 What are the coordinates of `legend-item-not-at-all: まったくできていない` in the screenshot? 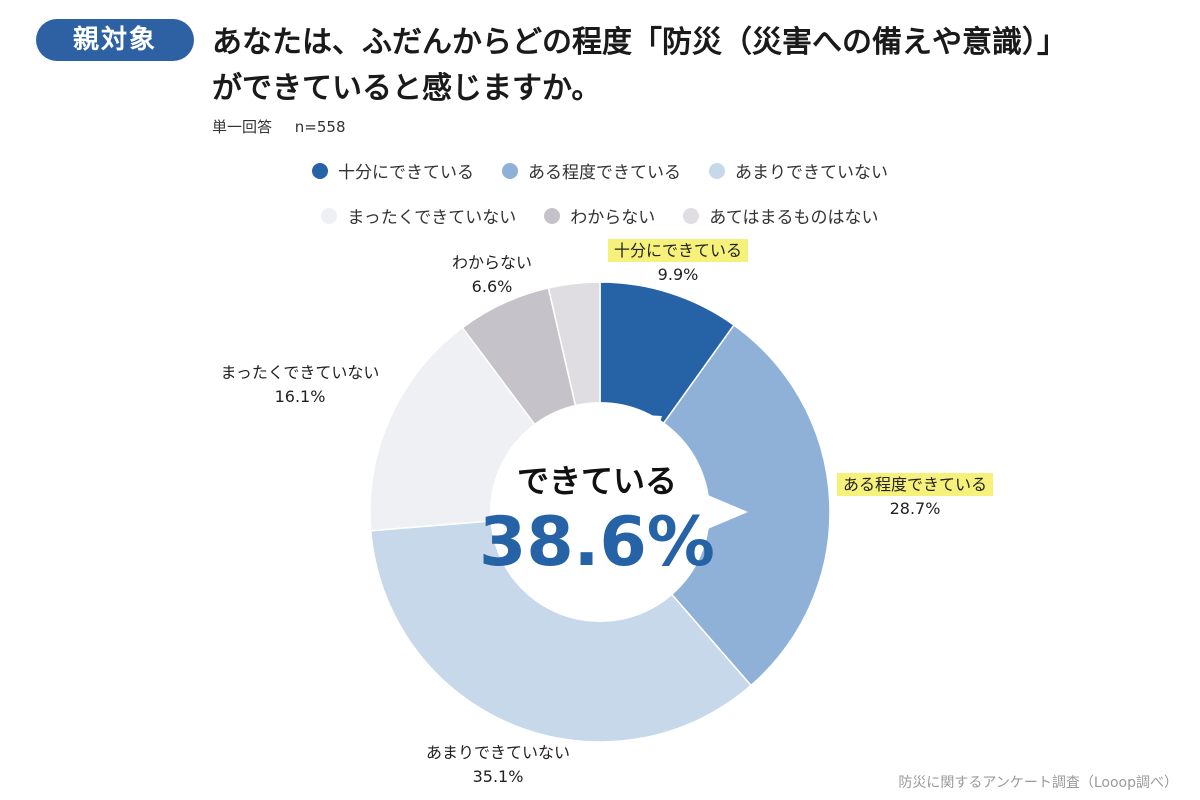 It's located at (418, 215).